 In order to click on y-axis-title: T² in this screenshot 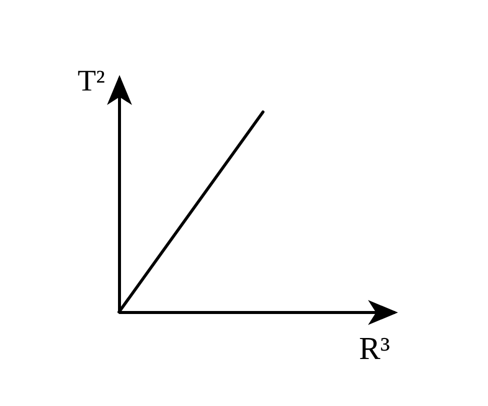, I will do `click(91, 81)`.